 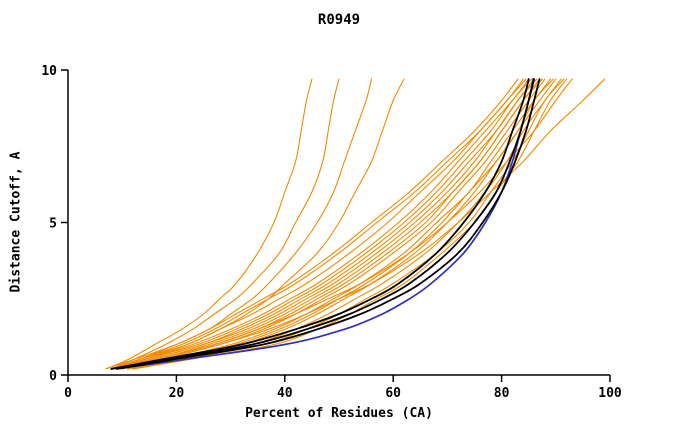 What do you see at coordinates (53, 224) in the screenshot?
I see `y-tick-label: 5` at bounding box center [53, 224].